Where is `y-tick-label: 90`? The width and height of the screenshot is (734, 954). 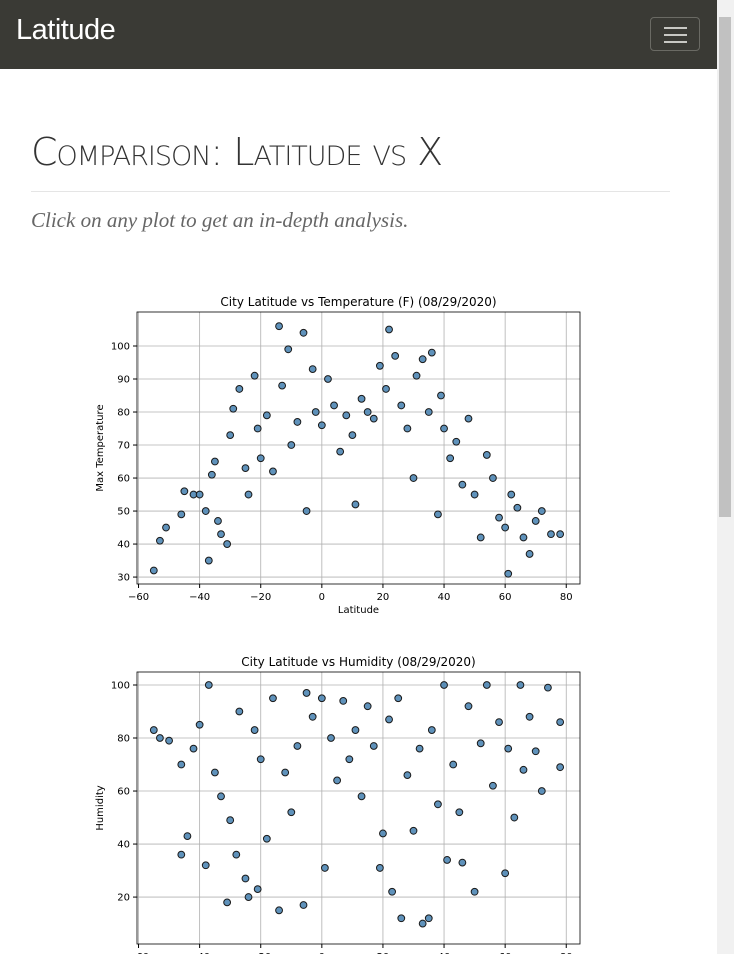 y-tick-label: 90 is located at coordinates (123, 380).